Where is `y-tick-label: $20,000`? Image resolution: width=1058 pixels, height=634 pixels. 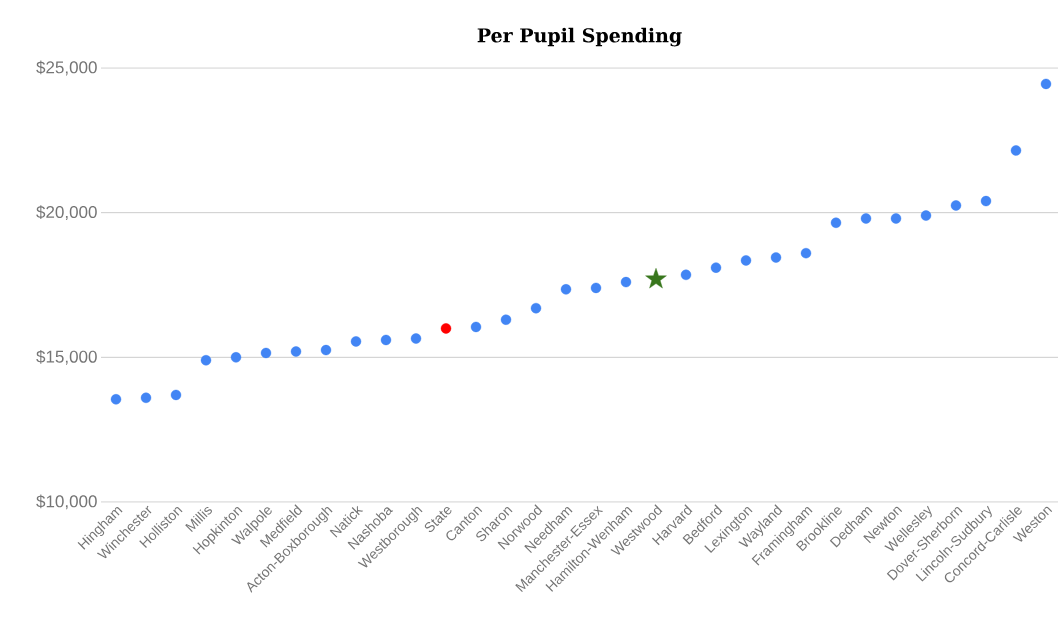
y-tick-label: $20,000 is located at coordinates (66, 213).